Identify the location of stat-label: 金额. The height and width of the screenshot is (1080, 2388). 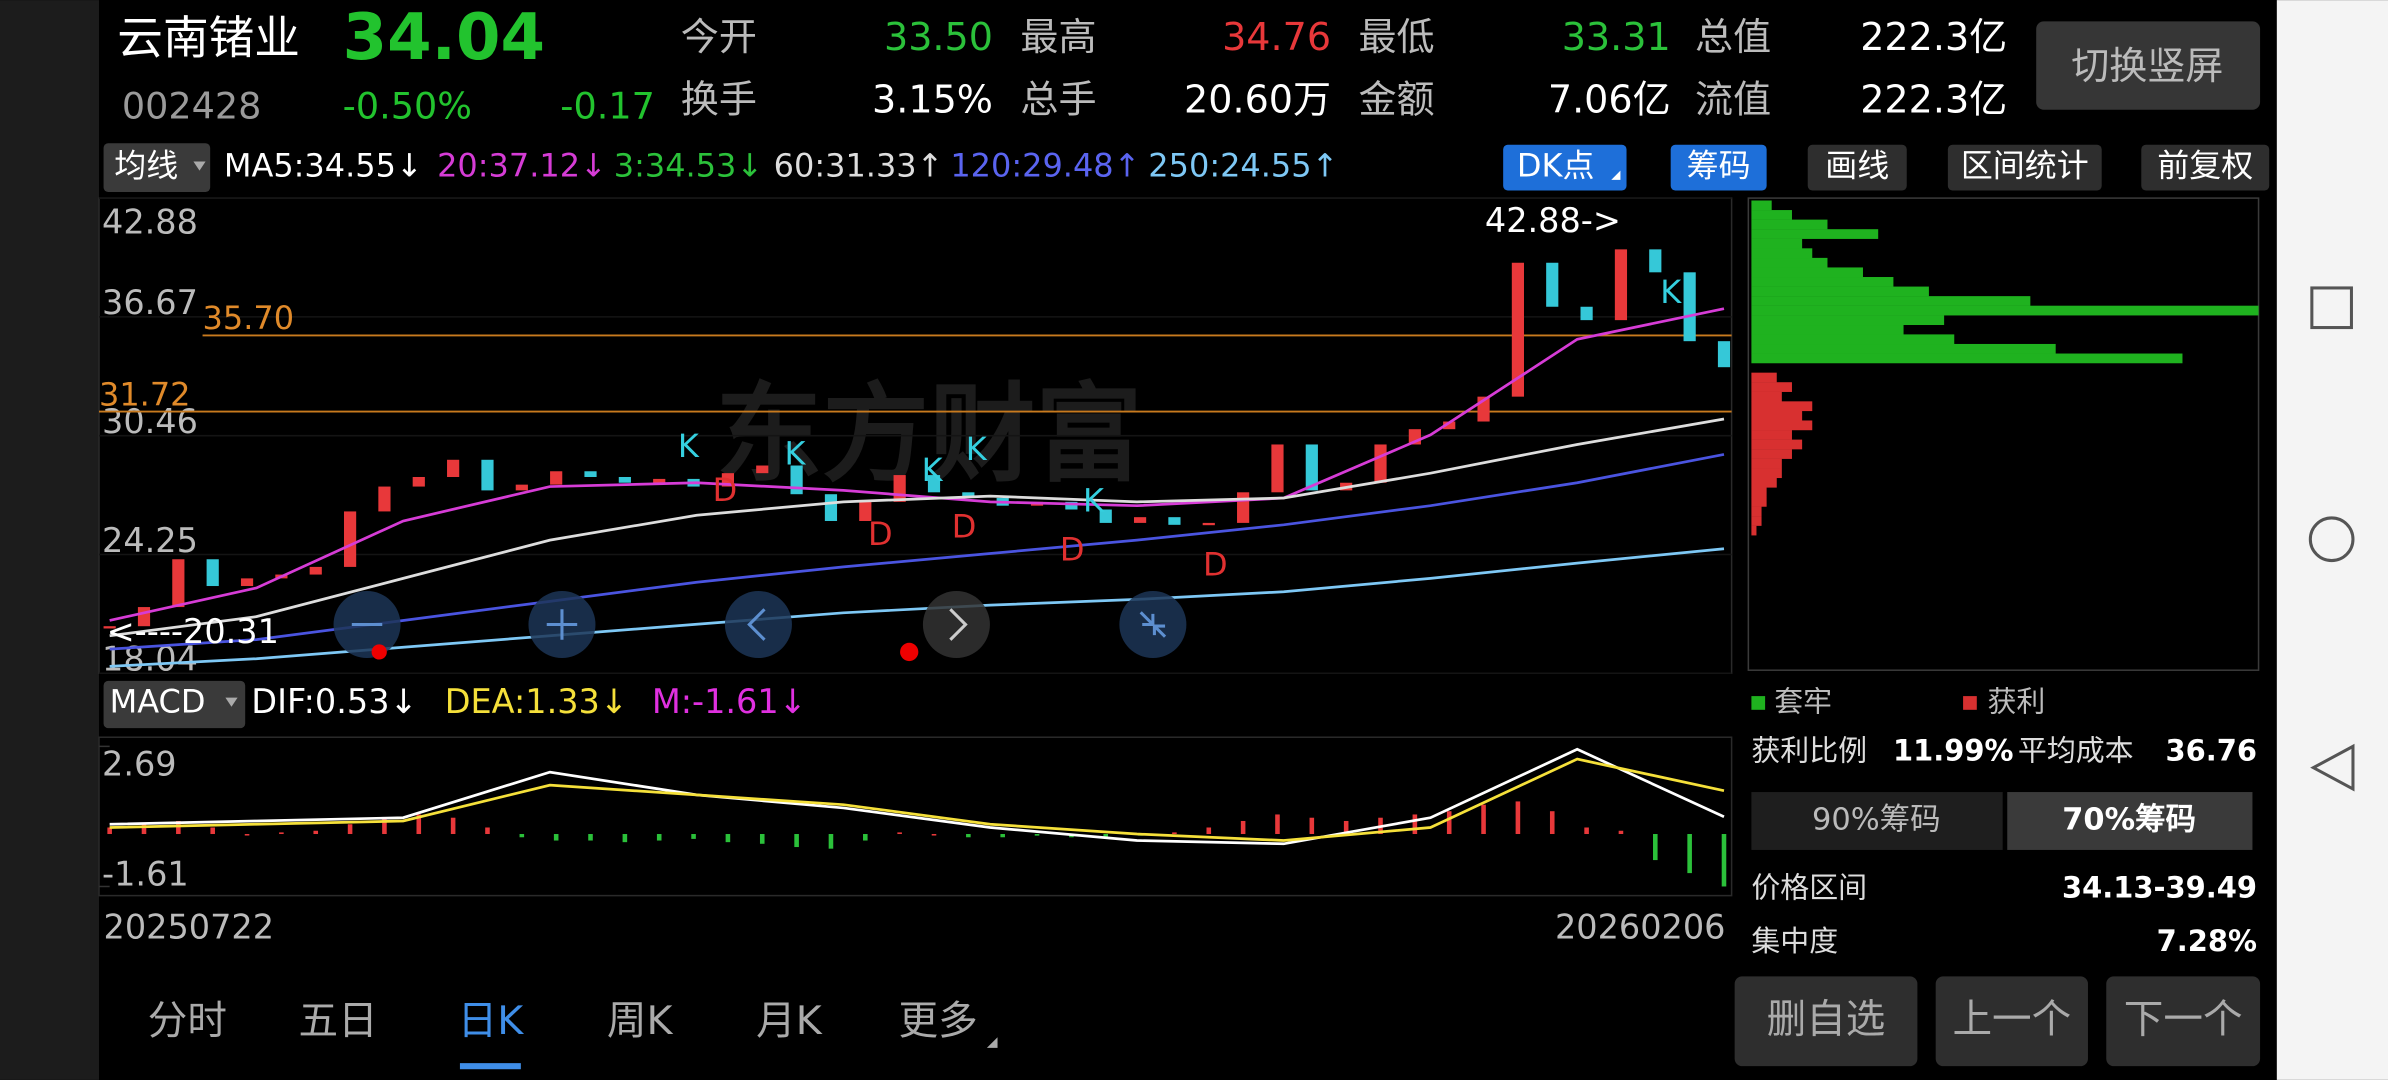
(1396, 100).